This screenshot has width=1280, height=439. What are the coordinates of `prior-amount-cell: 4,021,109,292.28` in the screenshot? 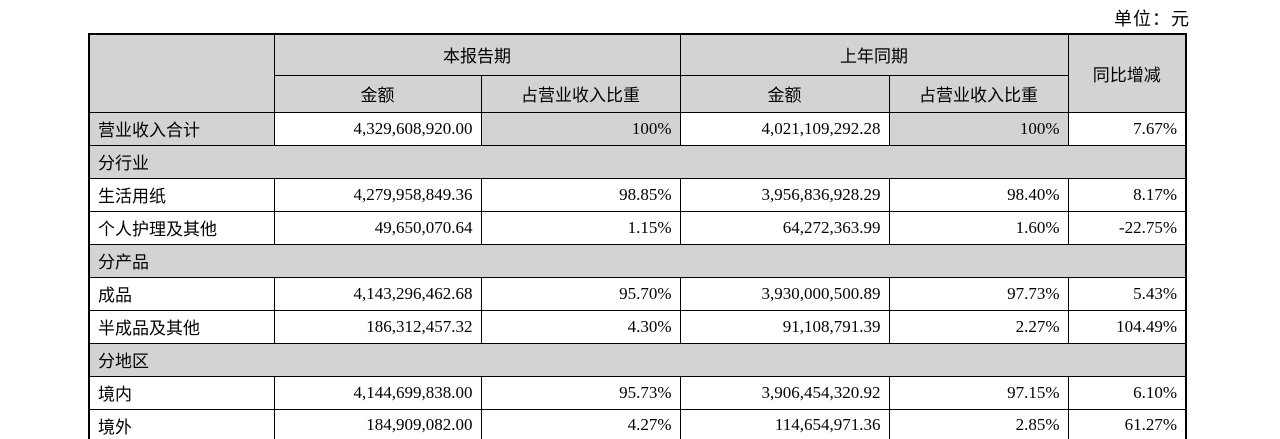 It's located at (784, 128).